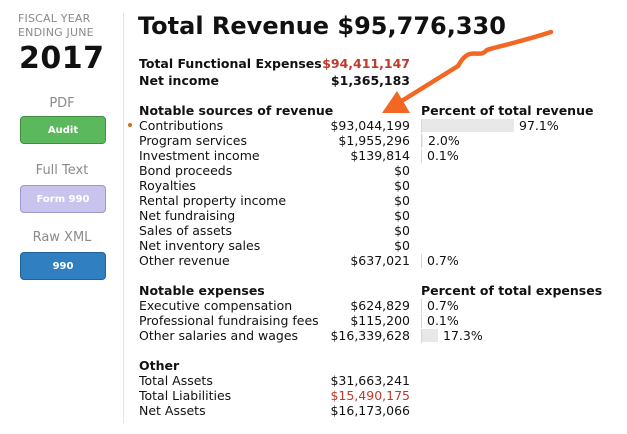 The width and height of the screenshot is (627, 434). Describe the element at coordinates (370, 395) in the screenshot. I see `row-value: $15,490,175` at that location.